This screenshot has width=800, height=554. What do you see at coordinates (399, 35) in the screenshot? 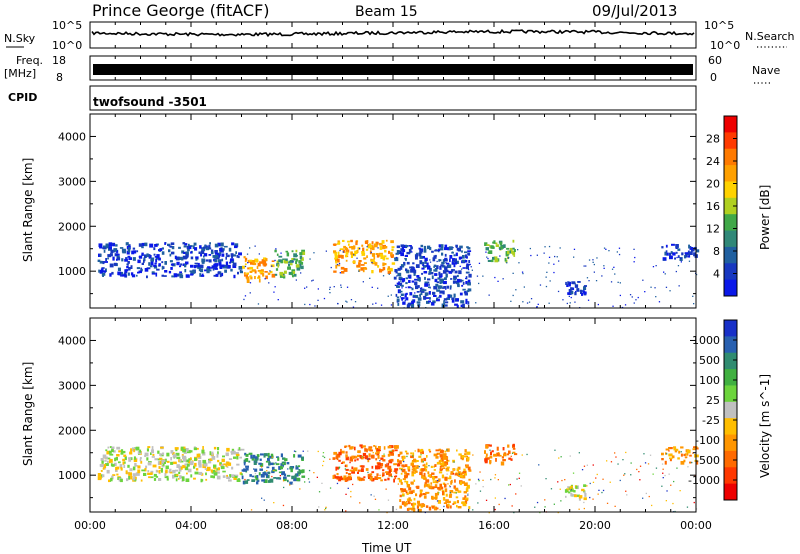
I see `nsky-strip: N.Sky 10^5 10^0 10^5 10^0 N.Search` at bounding box center [399, 35].